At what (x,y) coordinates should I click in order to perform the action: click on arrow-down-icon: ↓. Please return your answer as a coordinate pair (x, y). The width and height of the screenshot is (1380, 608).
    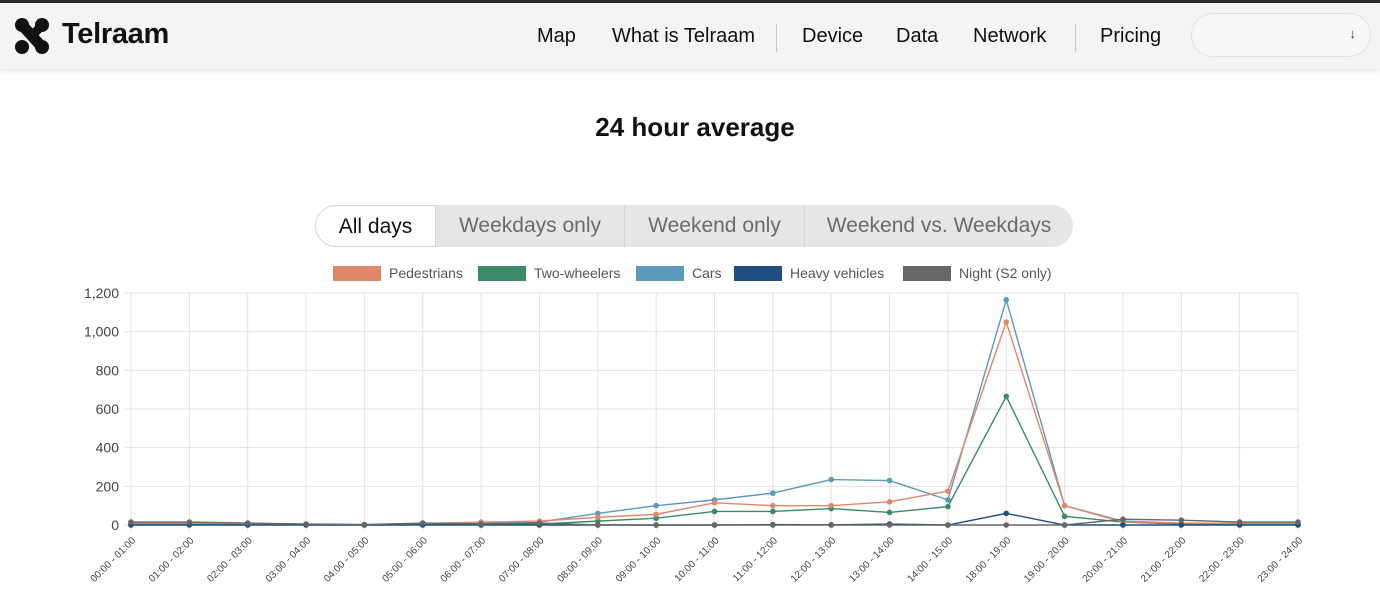
    Looking at the image, I should click on (1353, 33).